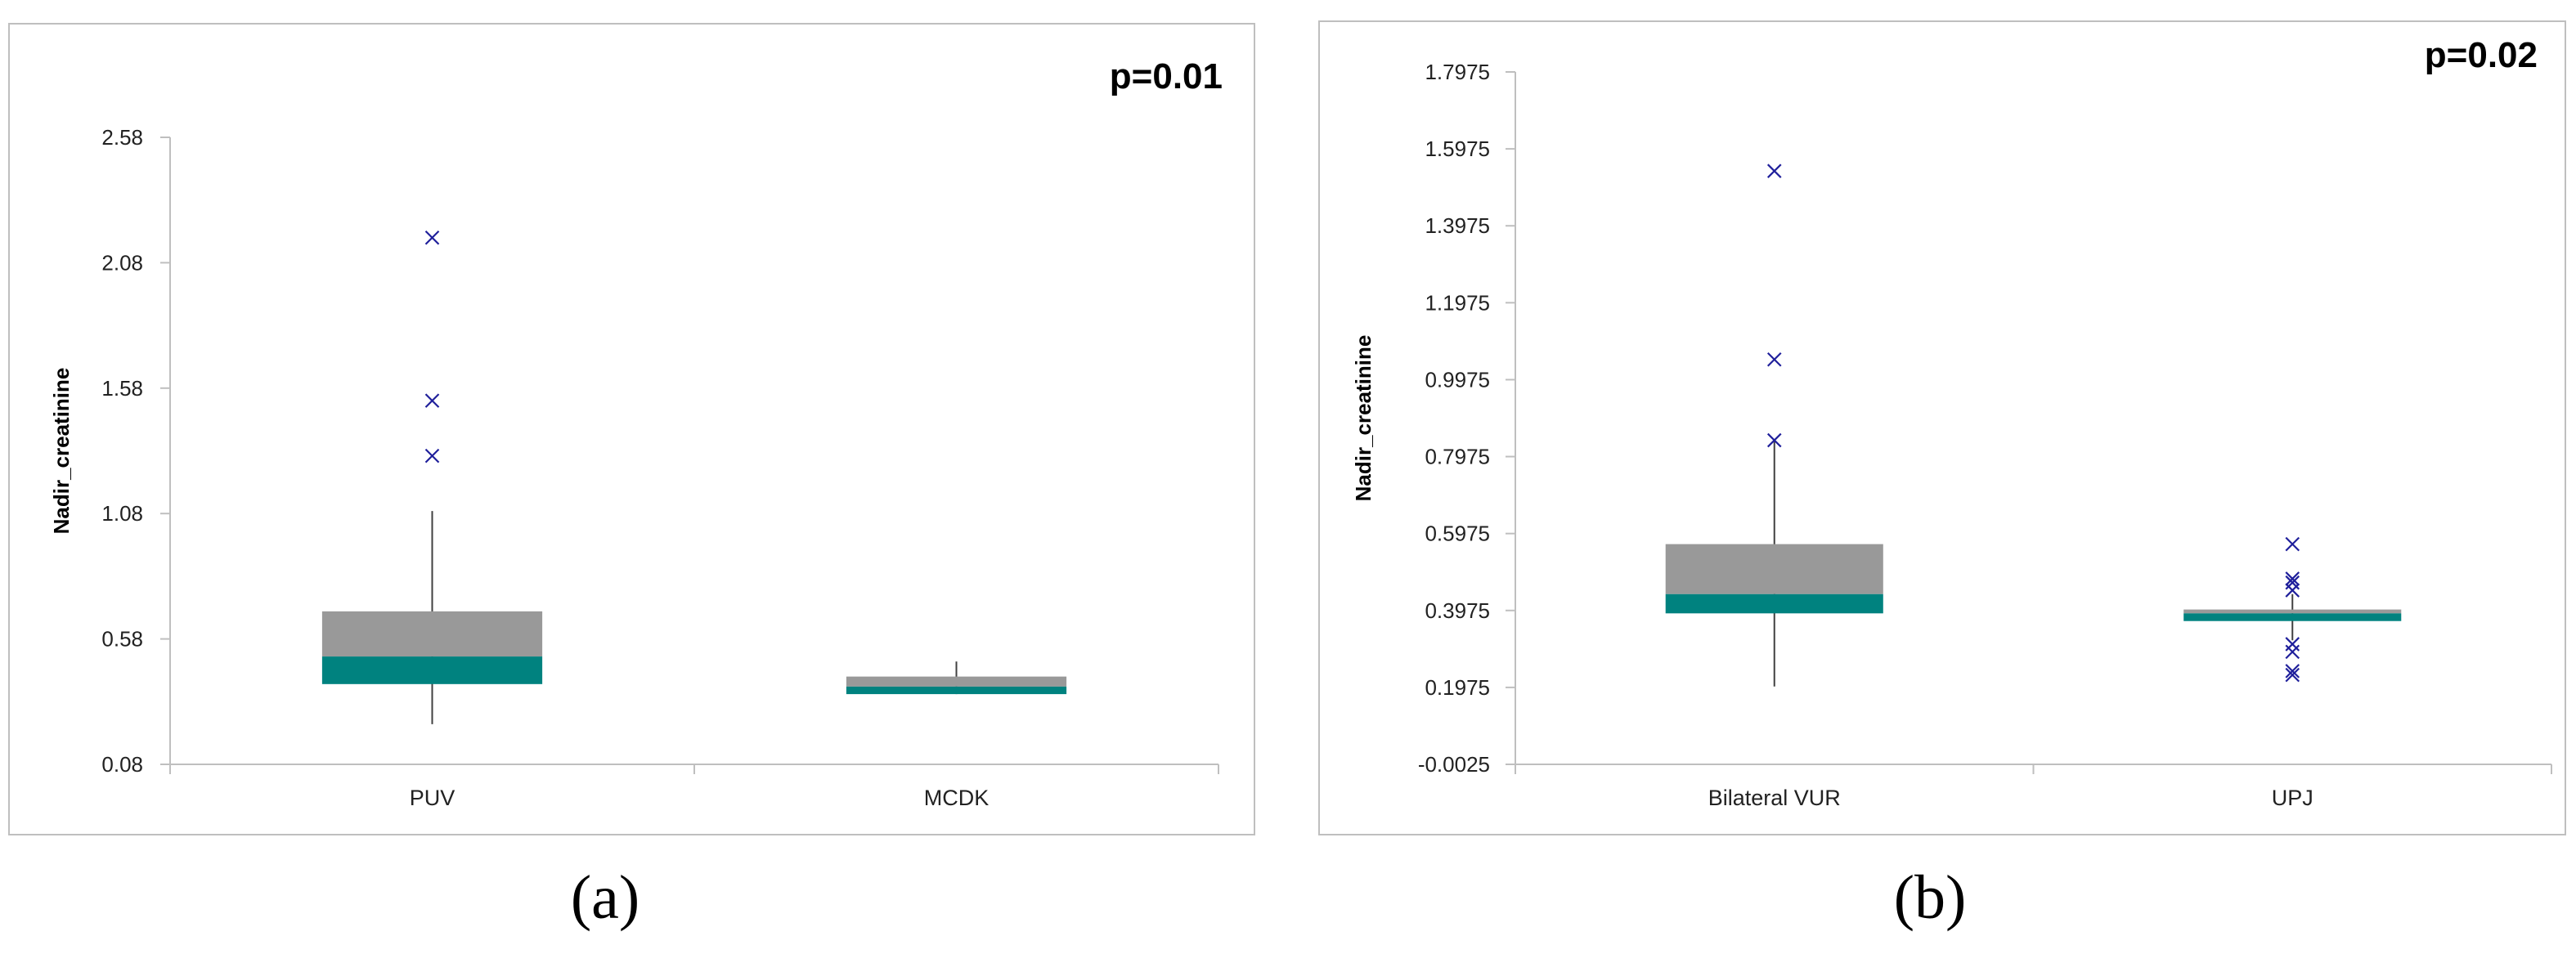 Image resolution: width=2576 pixels, height=954 pixels. I want to click on y-tick-label: 1.7975, so click(1458, 72).